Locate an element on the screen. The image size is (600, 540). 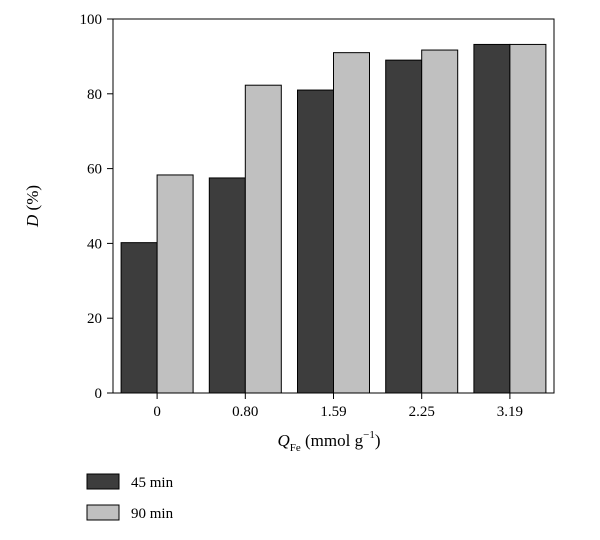
y-tick-label: 60 is located at coordinates (94, 170).